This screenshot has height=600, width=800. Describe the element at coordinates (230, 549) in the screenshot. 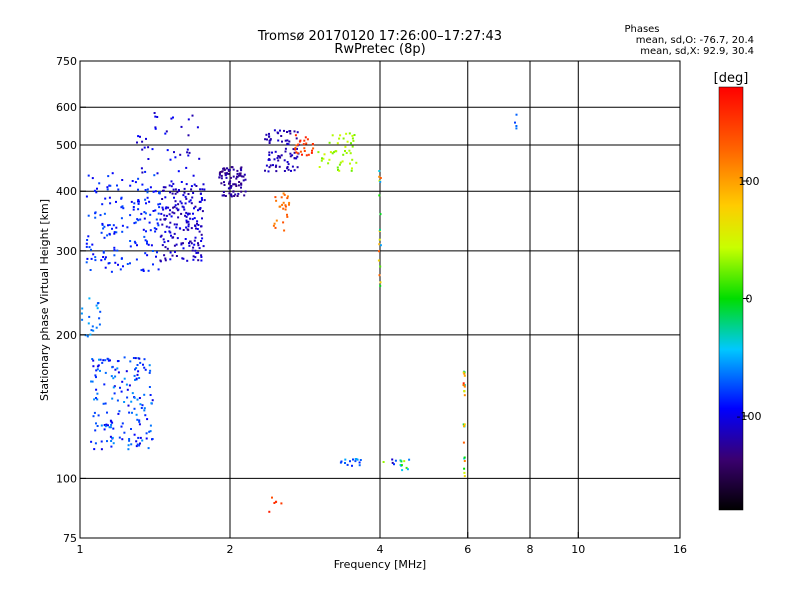

I see `x-tick-label: 2` at that location.